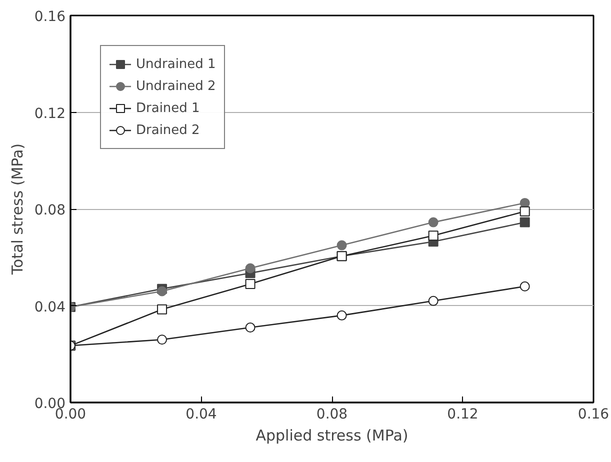 The height and width of the screenshot is (462, 611). What do you see at coordinates (168, 130) in the screenshot?
I see `legend-label: Drained 2` at bounding box center [168, 130].